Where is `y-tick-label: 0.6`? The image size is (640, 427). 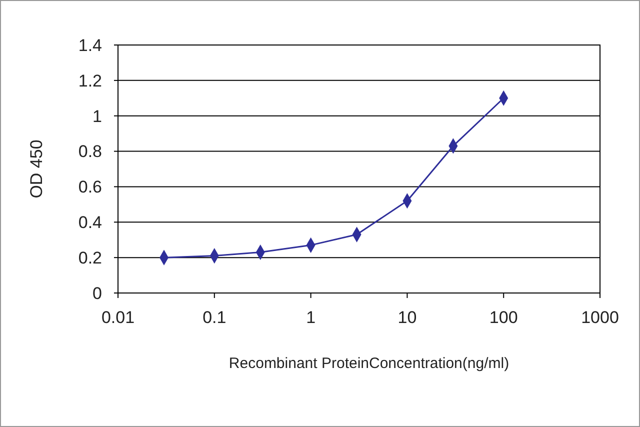 y-tick-label: 0.6 is located at coordinates (90, 187).